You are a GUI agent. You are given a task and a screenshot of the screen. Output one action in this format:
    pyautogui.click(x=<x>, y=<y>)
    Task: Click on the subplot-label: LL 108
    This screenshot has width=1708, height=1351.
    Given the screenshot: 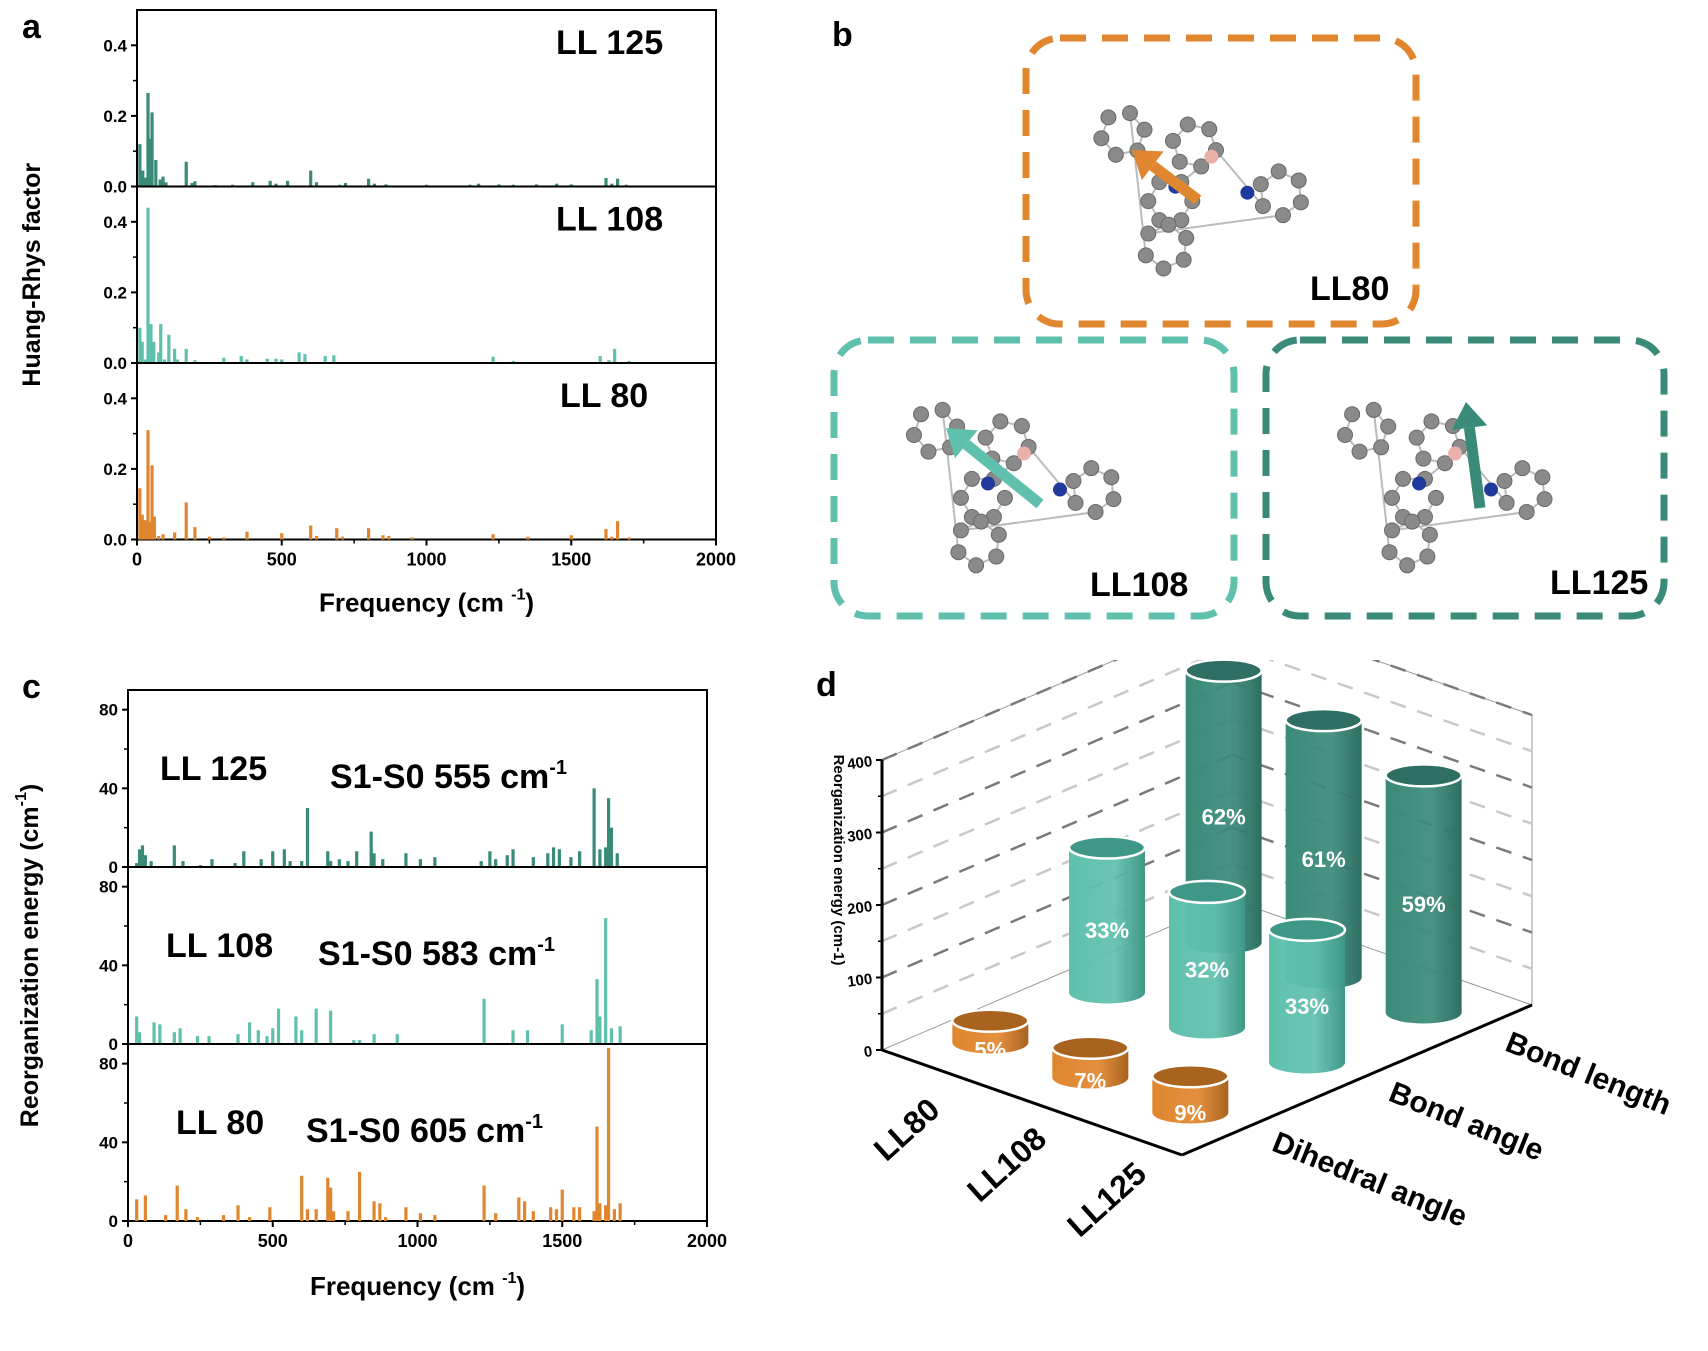 What is the action you would take?
    pyautogui.click(x=609, y=220)
    